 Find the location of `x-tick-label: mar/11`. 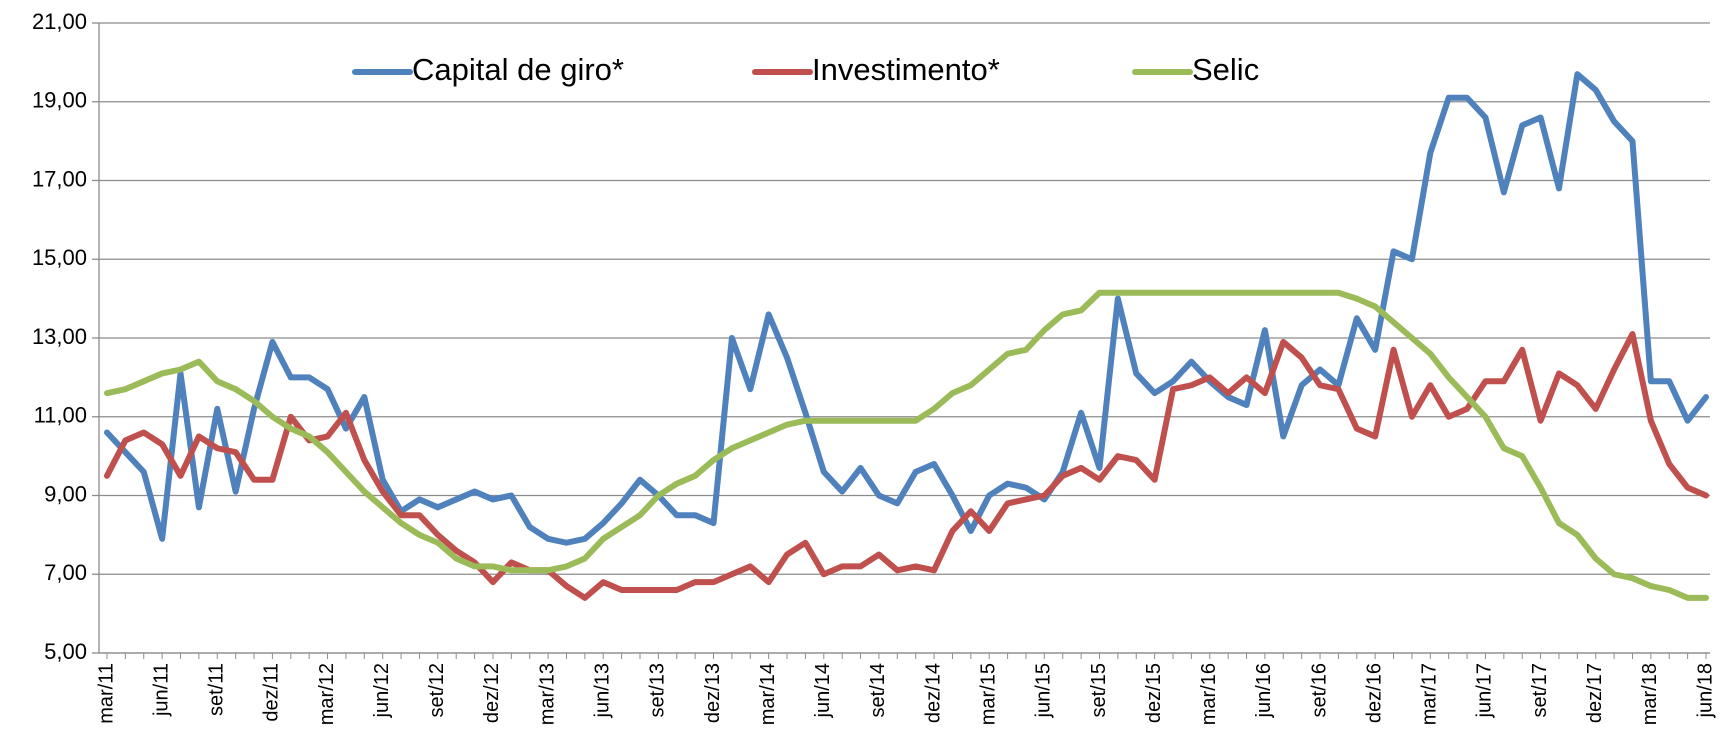

x-tick-label: mar/11 is located at coordinates (106, 693).